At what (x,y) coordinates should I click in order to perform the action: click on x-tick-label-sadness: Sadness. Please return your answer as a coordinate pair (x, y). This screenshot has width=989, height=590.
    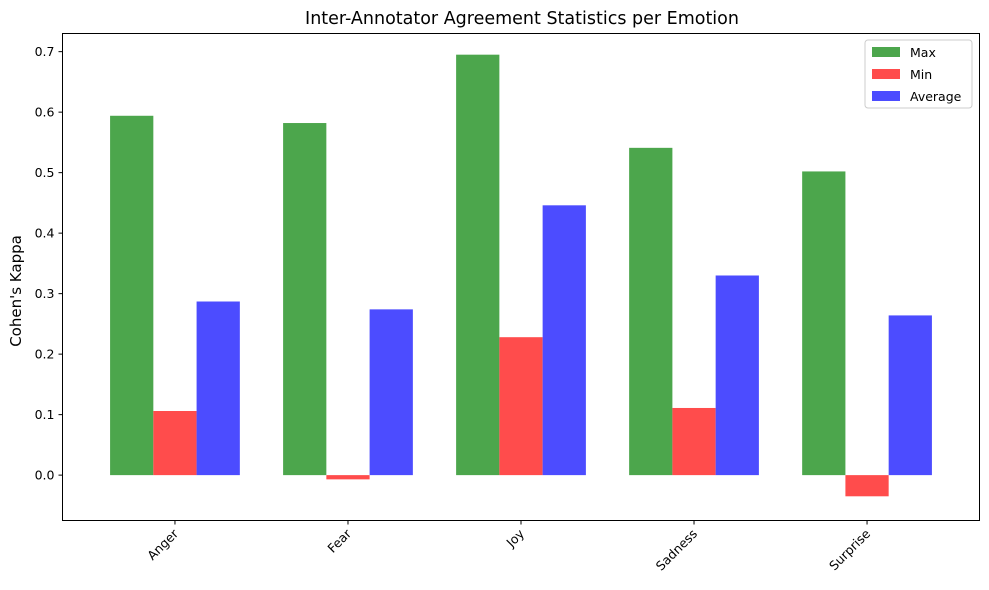
    Looking at the image, I should click on (676, 549).